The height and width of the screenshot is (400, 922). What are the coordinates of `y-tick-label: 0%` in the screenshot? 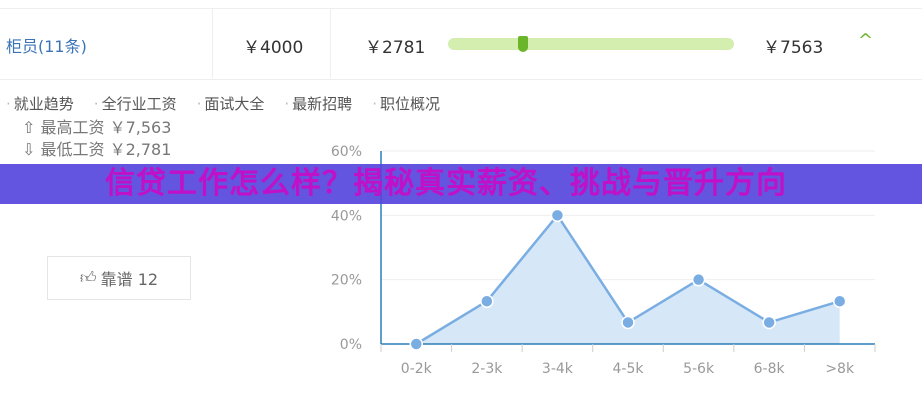 It's located at (351, 345).